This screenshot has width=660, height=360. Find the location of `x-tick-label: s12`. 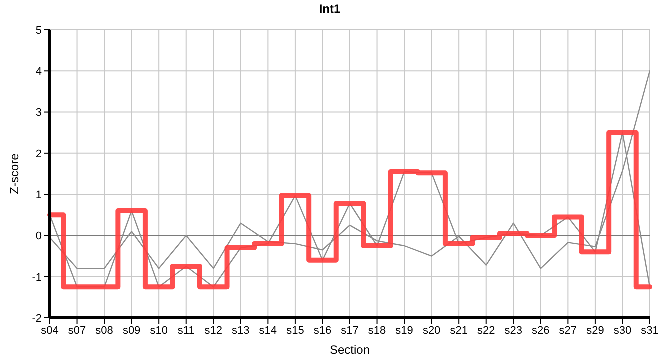

x-tick-label: s12 is located at coordinates (213, 330).